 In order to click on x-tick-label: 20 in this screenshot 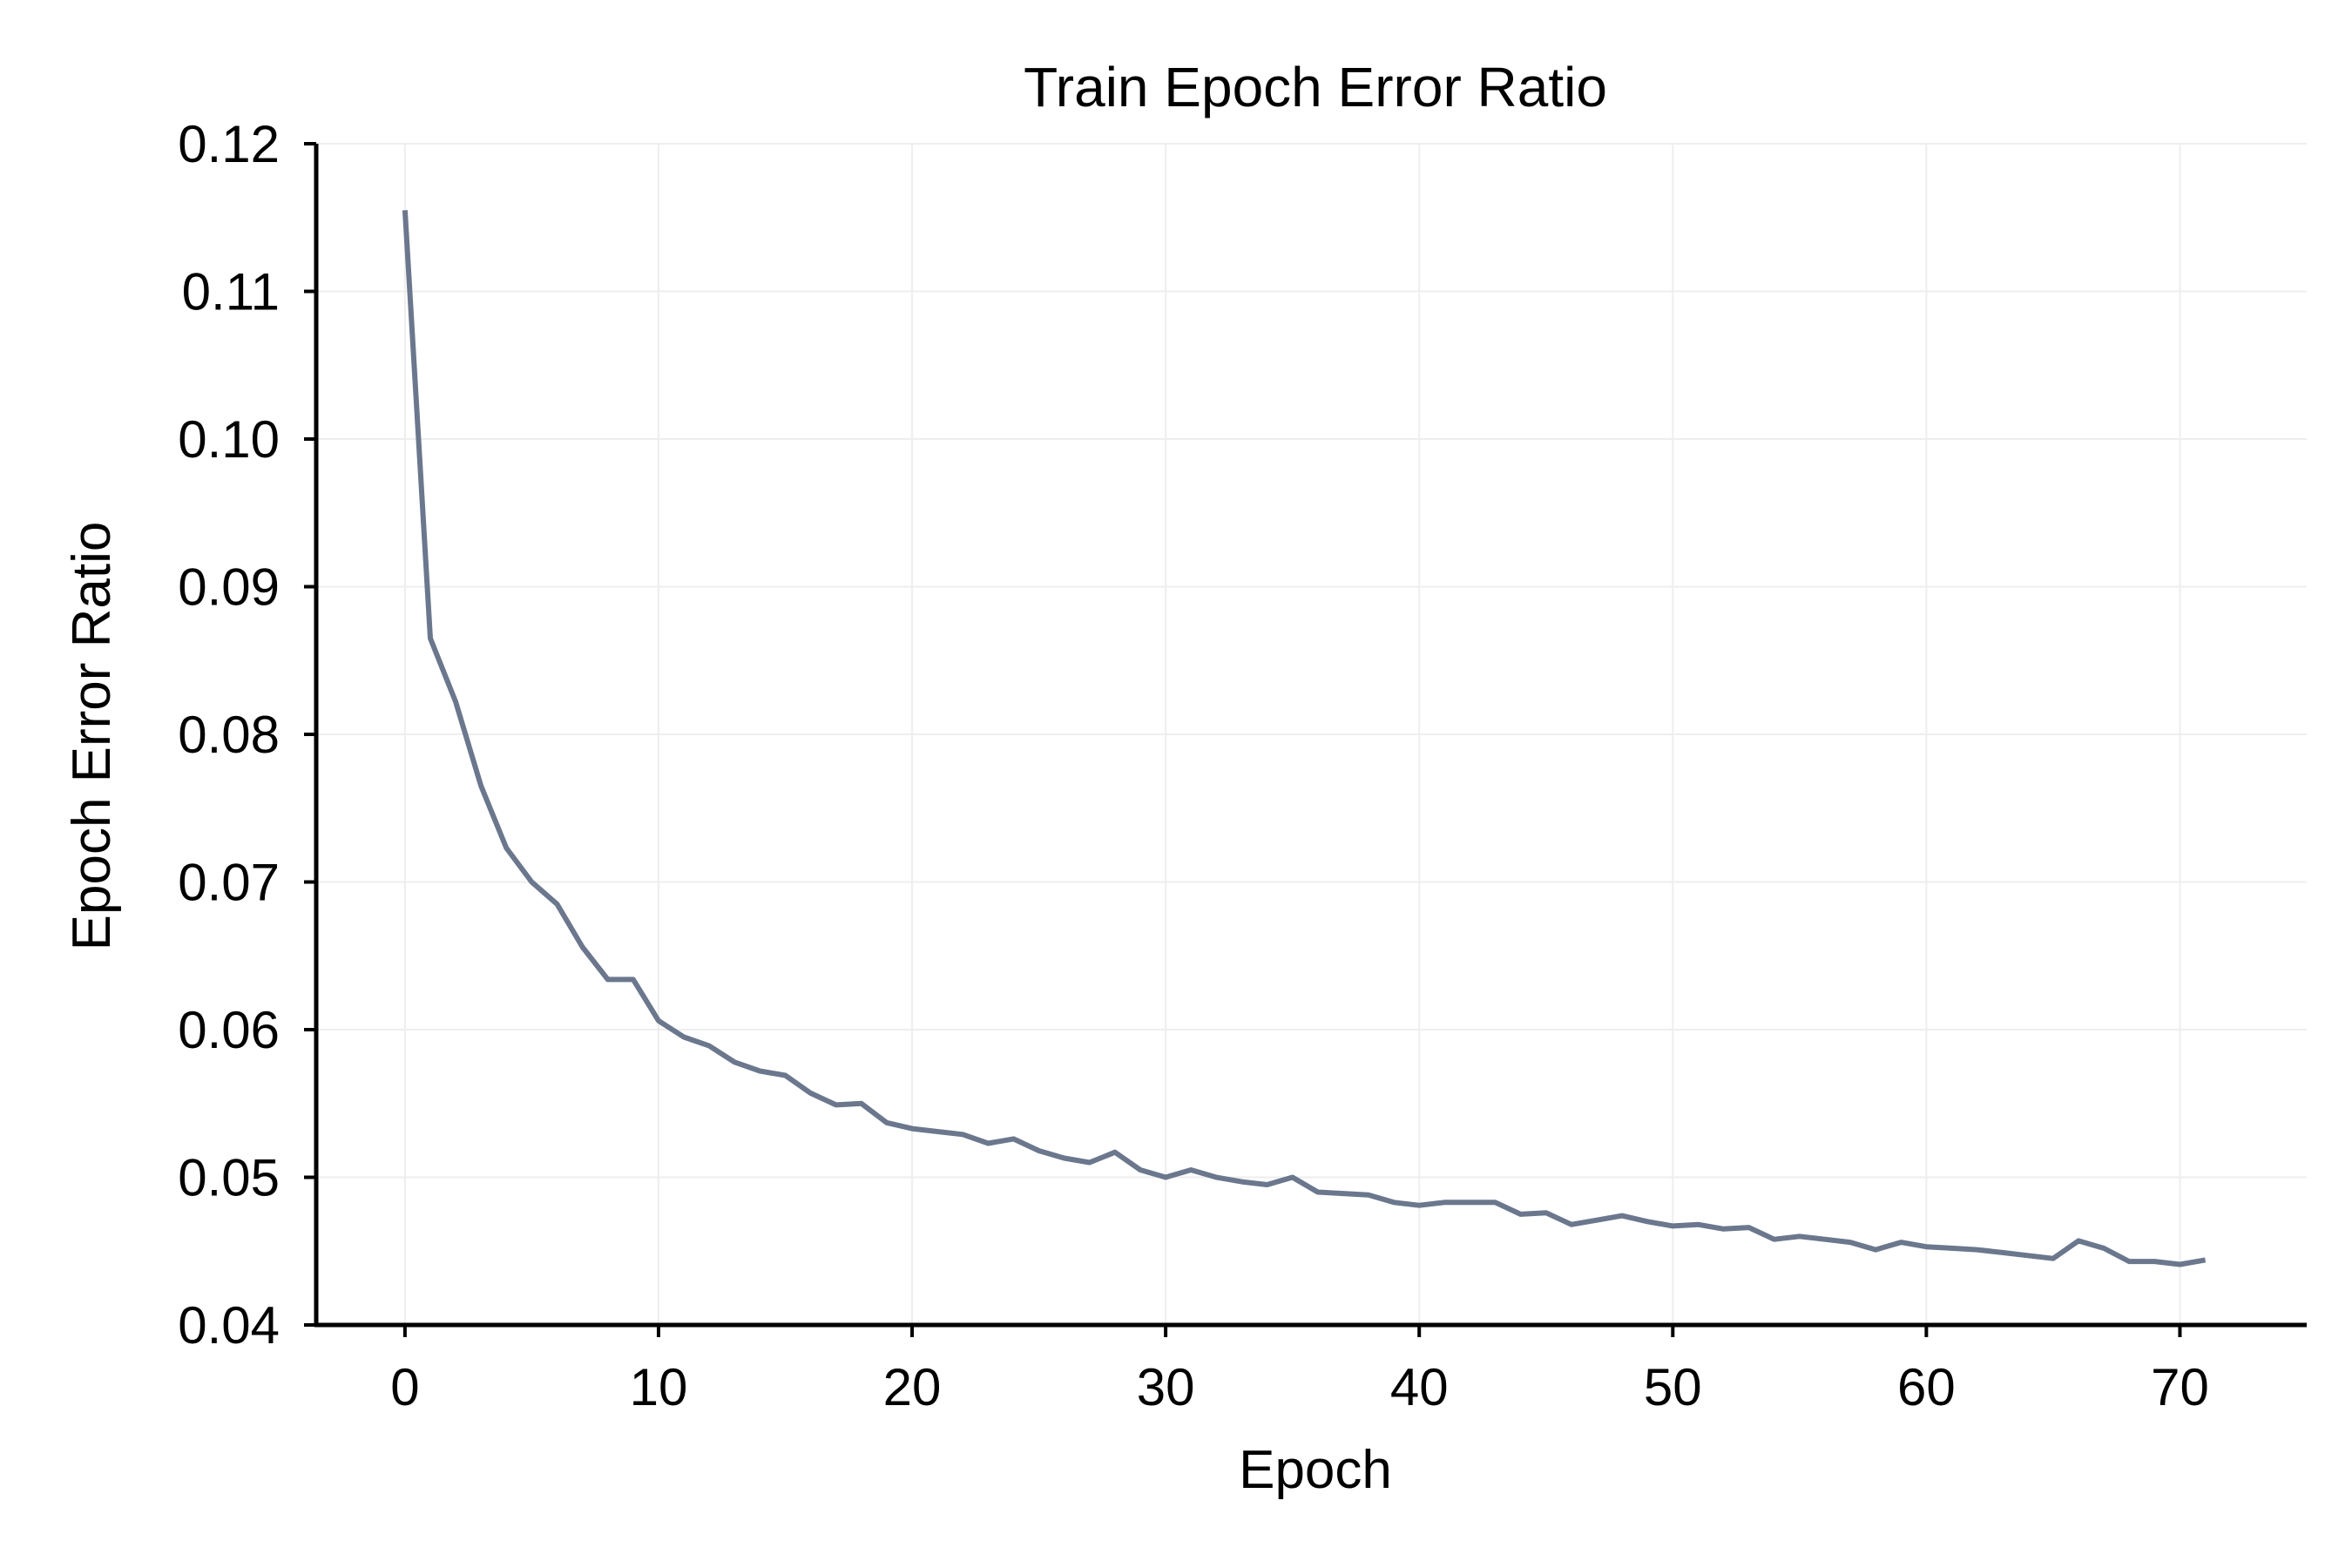, I will do `click(913, 1387)`.